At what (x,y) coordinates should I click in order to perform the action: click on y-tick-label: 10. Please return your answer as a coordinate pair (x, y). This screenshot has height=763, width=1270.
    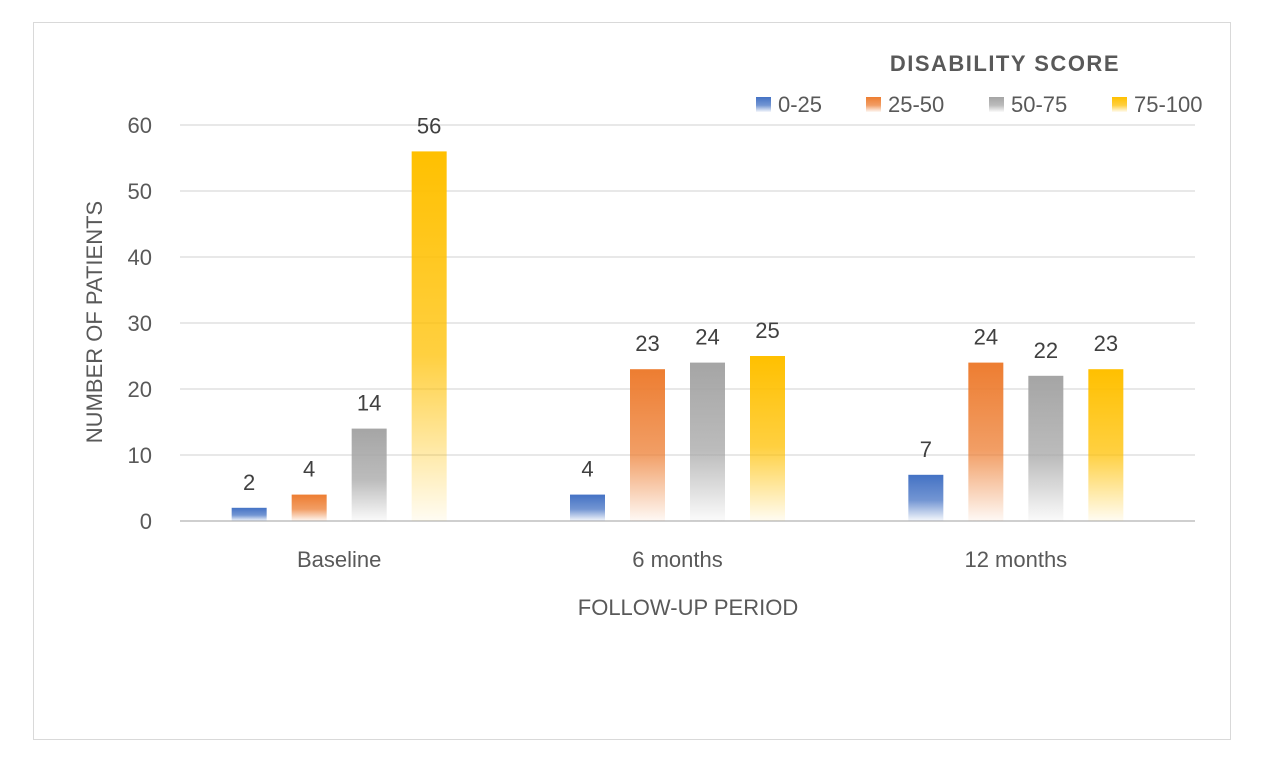
    Looking at the image, I should click on (140, 455).